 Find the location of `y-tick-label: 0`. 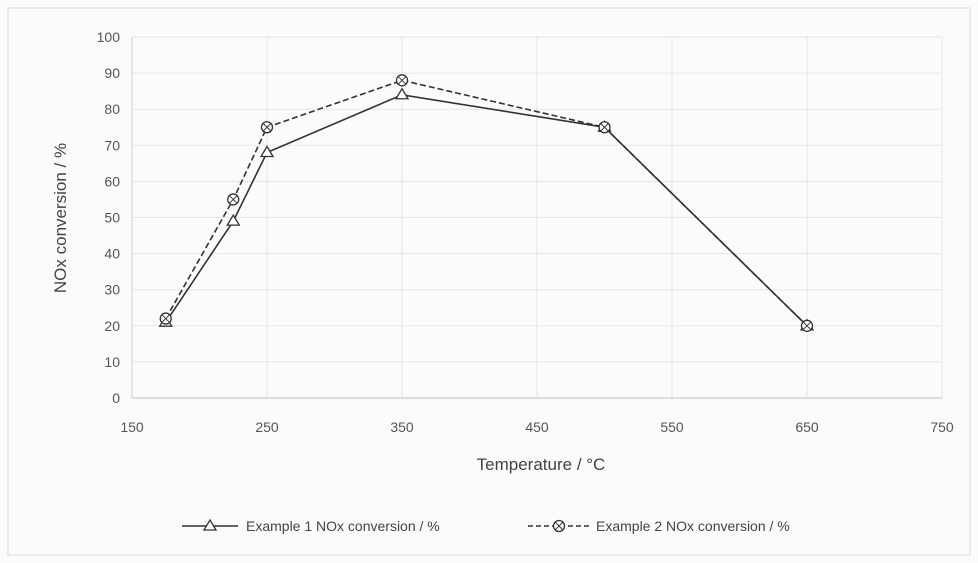

y-tick-label: 0 is located at coordinates (116, 398).